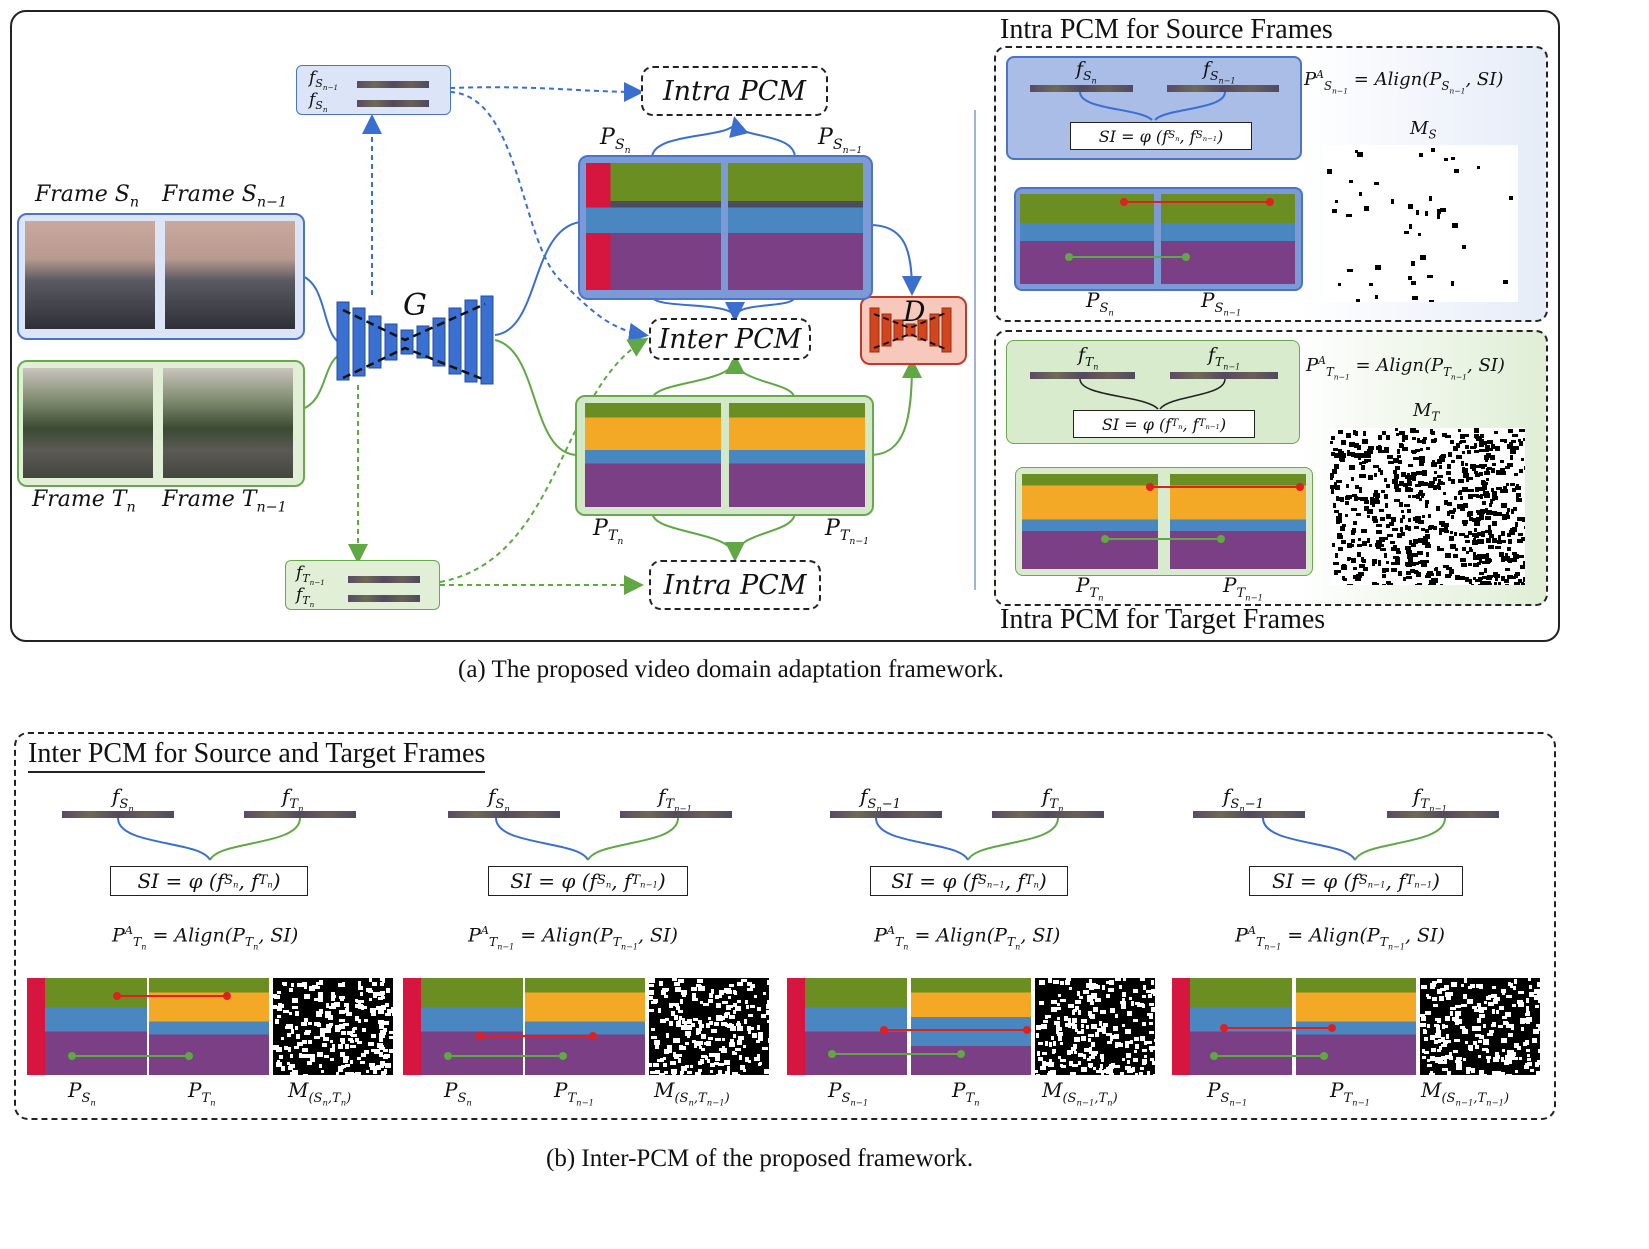 The image size is (1649, 1249). Describe the element at coordinates (1158, 239) in the screenshot. I see `intra-source-pred-box` at that location.